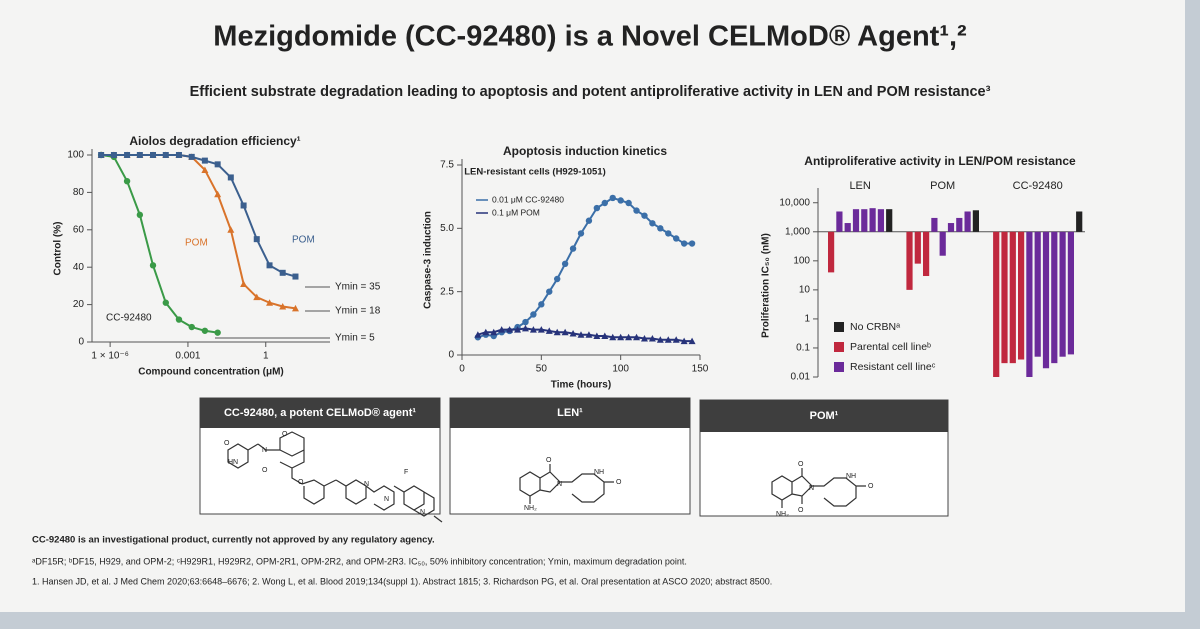 Image resolution: width=1200 pixels, height=629 pixels. Describe the element at coordinates (824, 416) in the screenshot. I see `structure-title: POM¹` at that location.